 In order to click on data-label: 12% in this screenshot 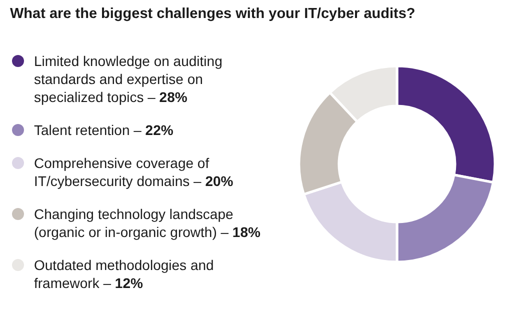, I will do `click(128, 283)`.